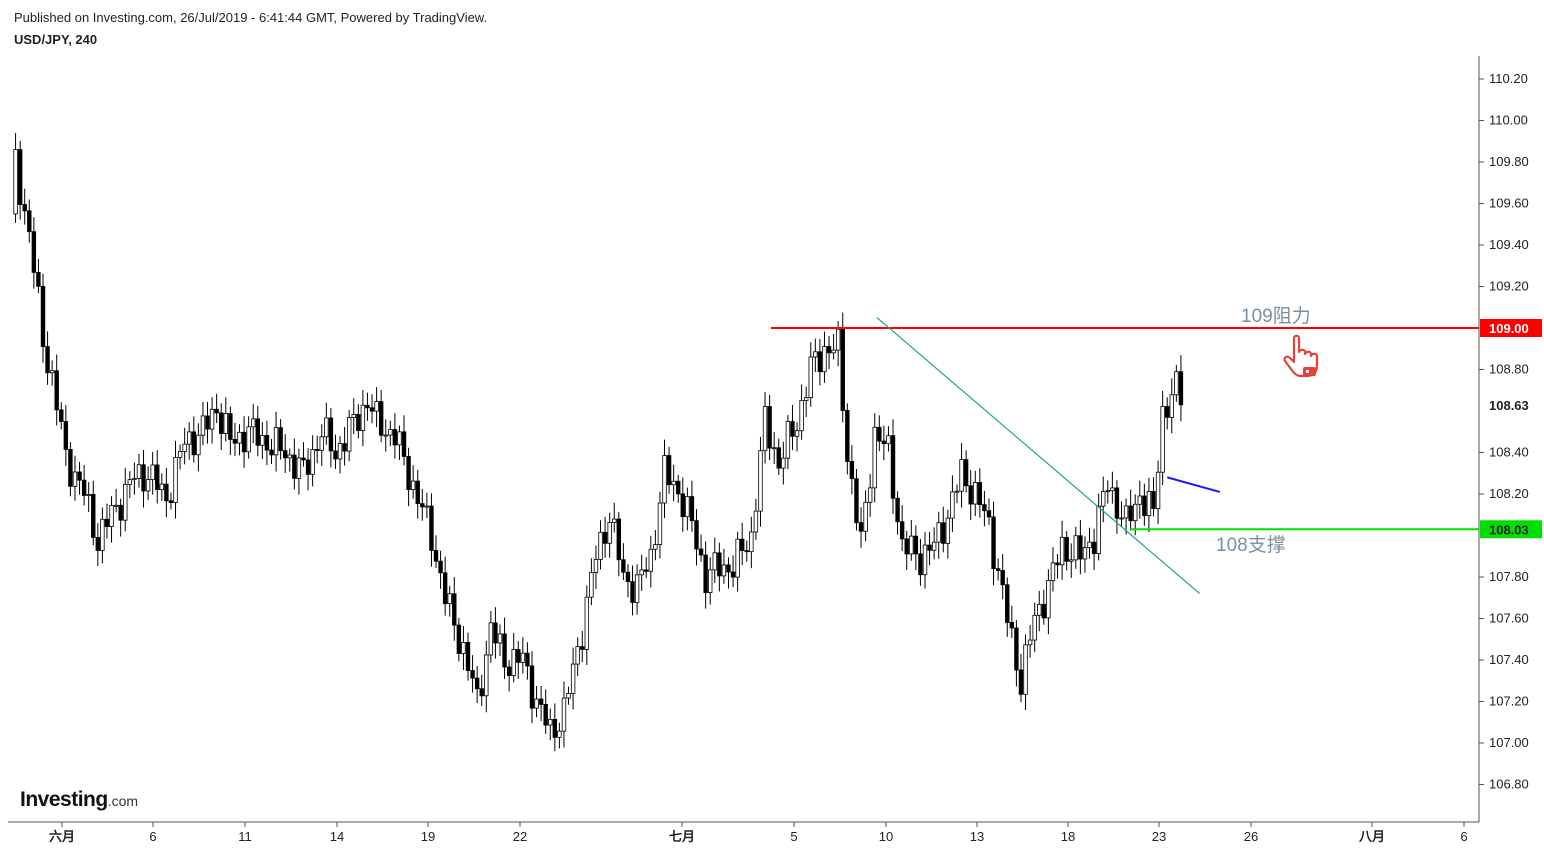 The image size is (1544, 852). I want to click on support-annotation: 108支撑, so click(1251, 545).